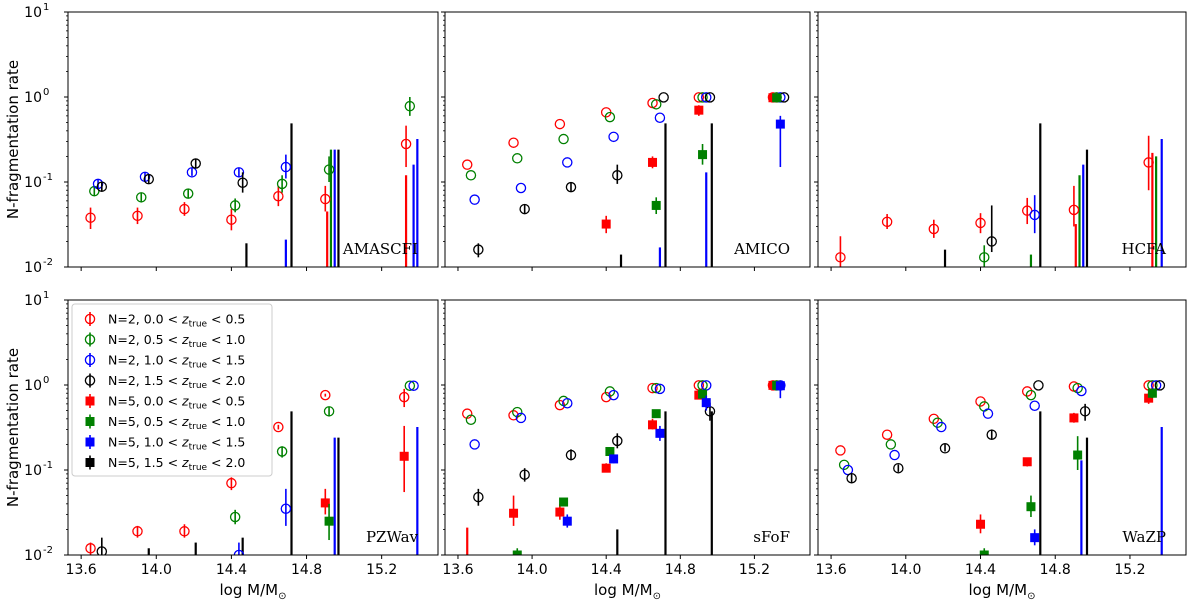 The width and height of the screenshot is (1200, 603). What do you see at coordinates (1129, 570) in the screenshot?
I see `x-tick-label: 15.2` at bounding box center [1129, 570].